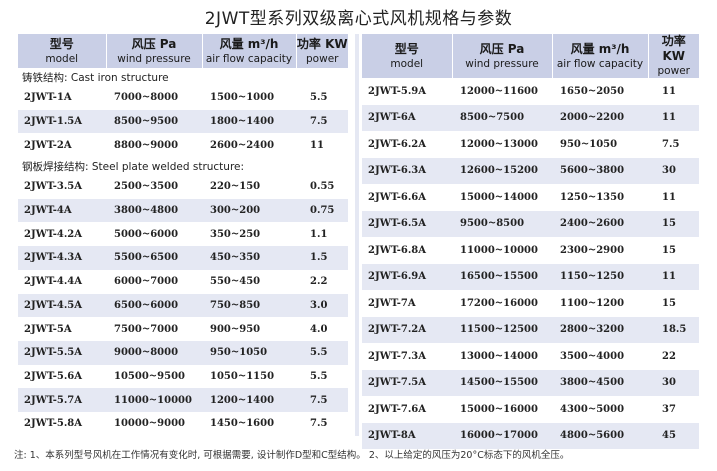  I want to click on model-cell: 2JWT-6A, so click(407, 117).